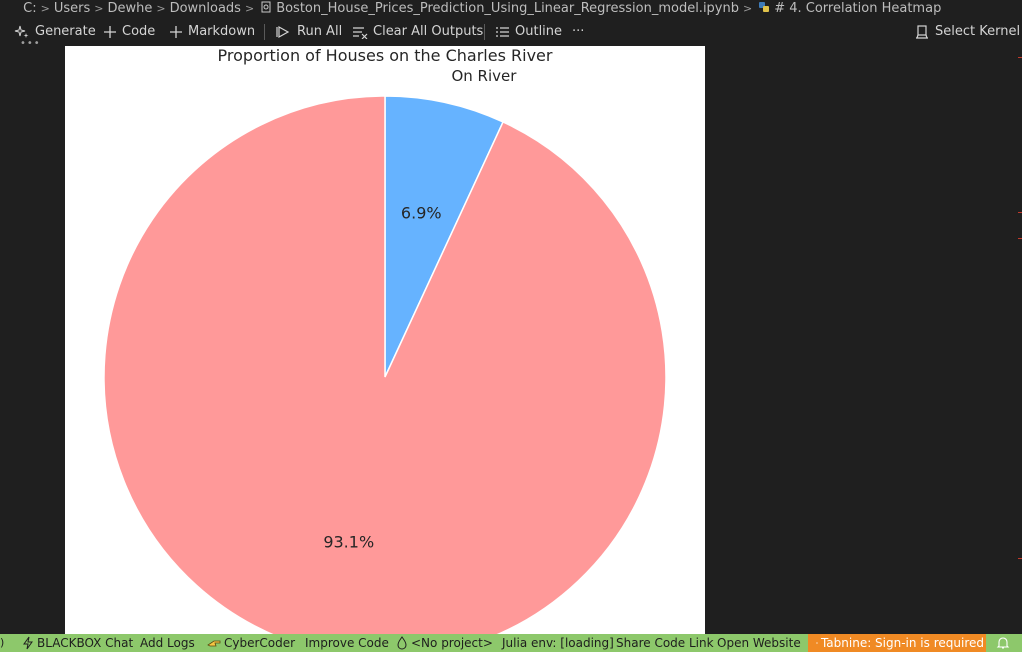  Describe the element at coordinates (139, 31) in the screenshot. I see `code-label: Code` at that location.